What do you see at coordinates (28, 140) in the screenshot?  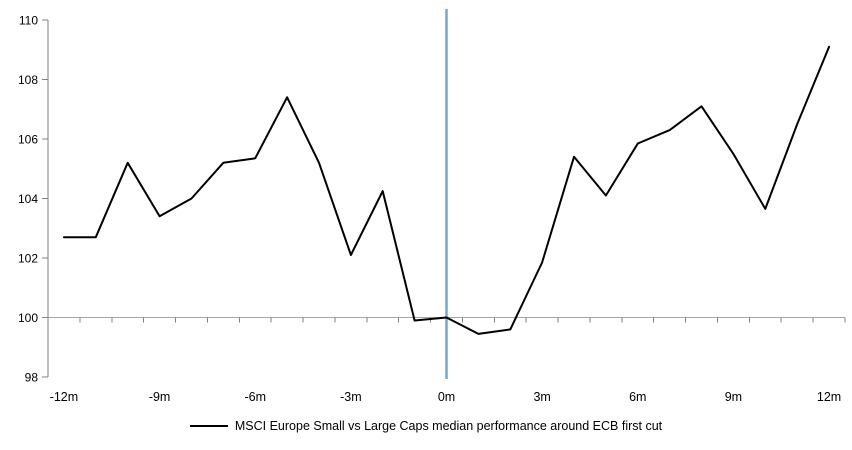 I see `y-tick-label: 106` at bounding box center [28, 140].